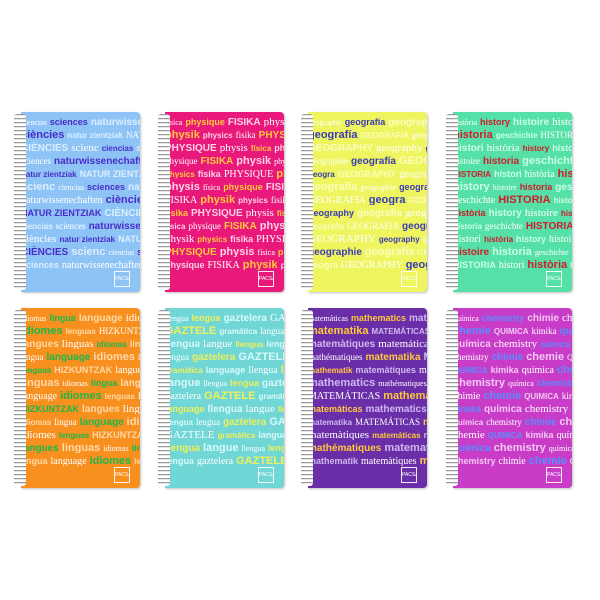  Describe the element at coordinates (36, 370) in the screenshot. I see `cover-word: lenguas` at that location.